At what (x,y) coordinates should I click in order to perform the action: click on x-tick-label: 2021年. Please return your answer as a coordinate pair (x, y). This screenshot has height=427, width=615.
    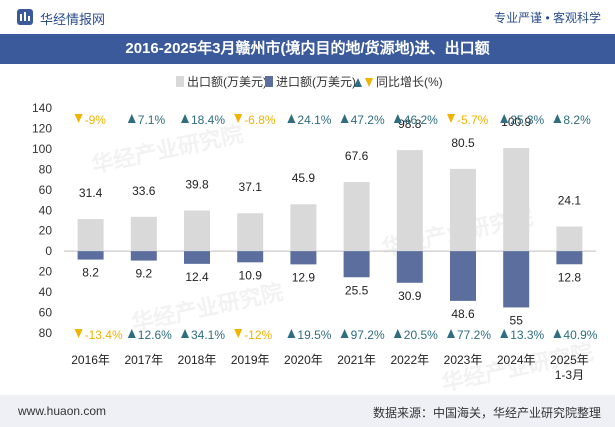
    Looking at the image, I should click on (356, 360).